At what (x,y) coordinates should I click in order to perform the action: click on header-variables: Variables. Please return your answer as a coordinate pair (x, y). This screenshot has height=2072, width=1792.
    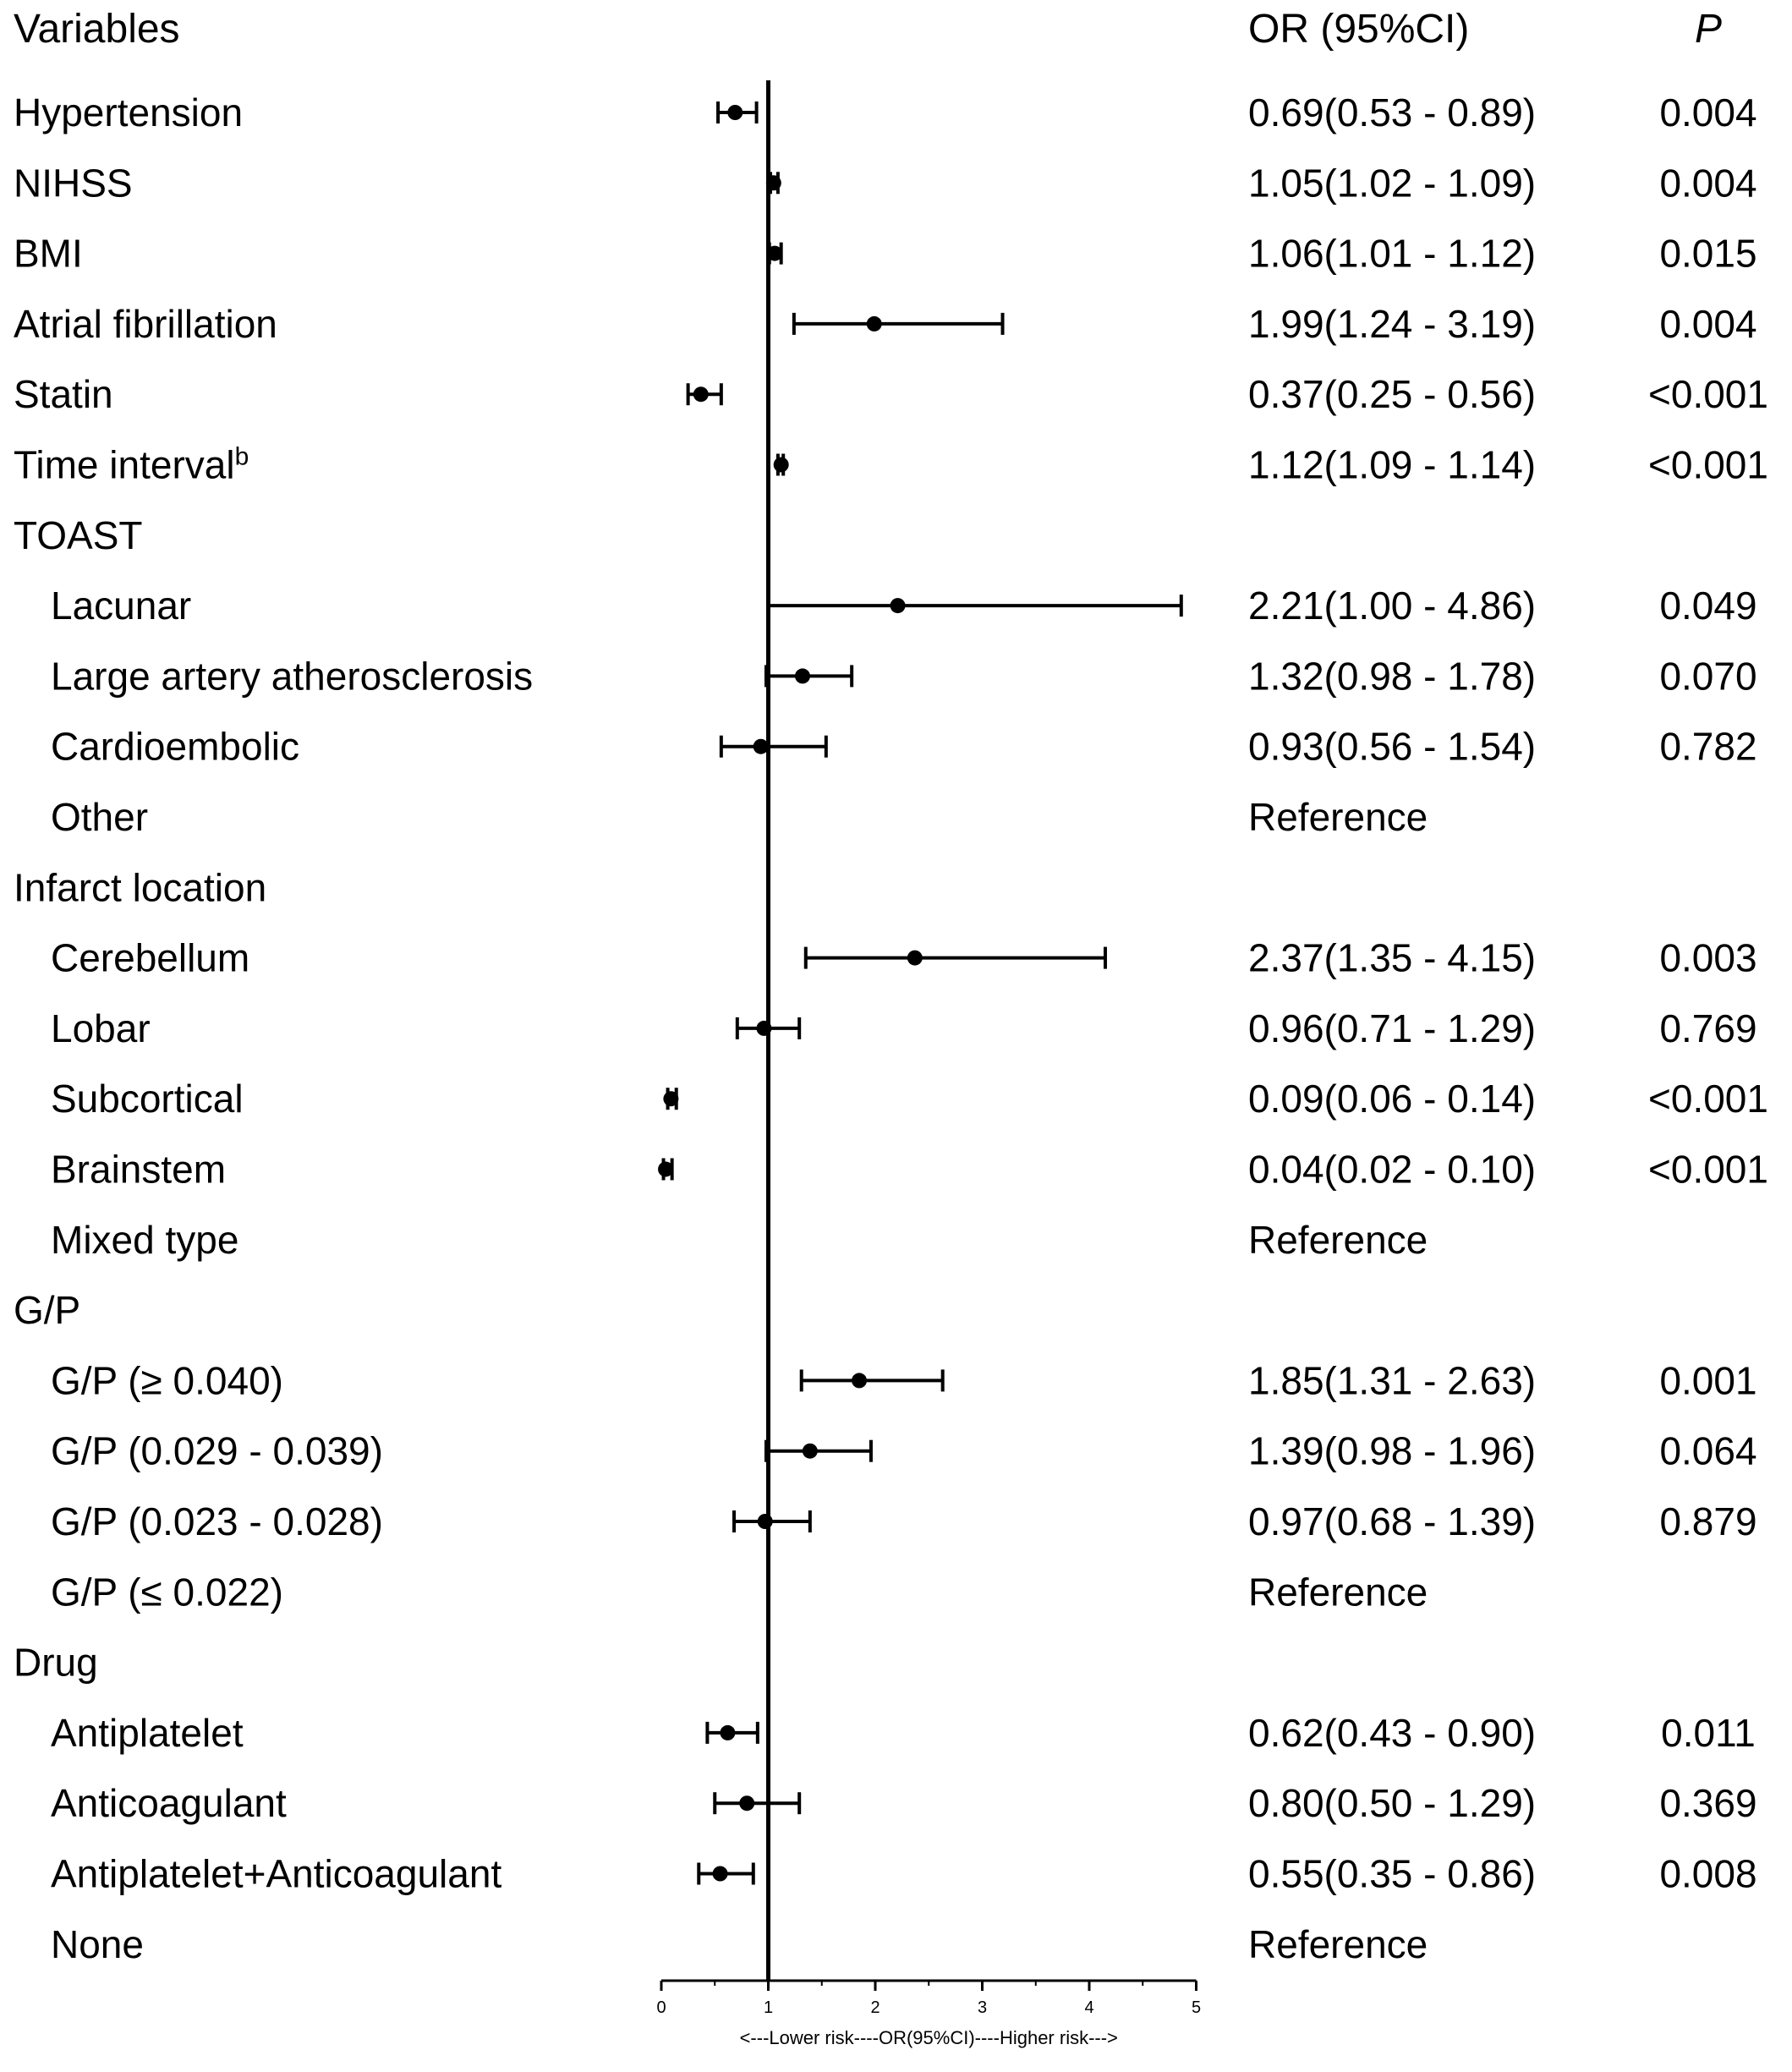
    Looking at the image, I should click on (97, 30).